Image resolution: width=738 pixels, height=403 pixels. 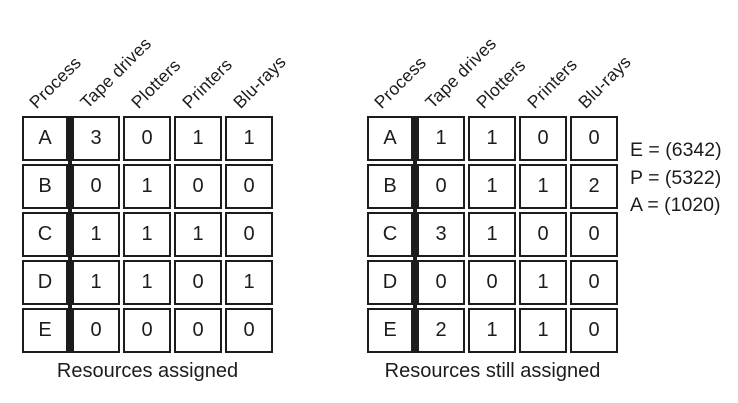 I want to click on left-table-caption: Resources assigned, so click(x=147, y=371).